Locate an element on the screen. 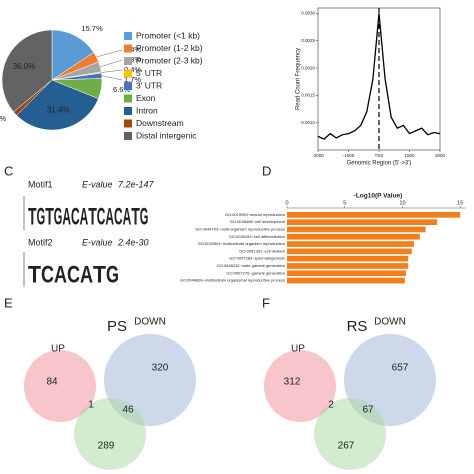 The image size is (474, 474). panel-label: E is located at coordinates (8, 302).